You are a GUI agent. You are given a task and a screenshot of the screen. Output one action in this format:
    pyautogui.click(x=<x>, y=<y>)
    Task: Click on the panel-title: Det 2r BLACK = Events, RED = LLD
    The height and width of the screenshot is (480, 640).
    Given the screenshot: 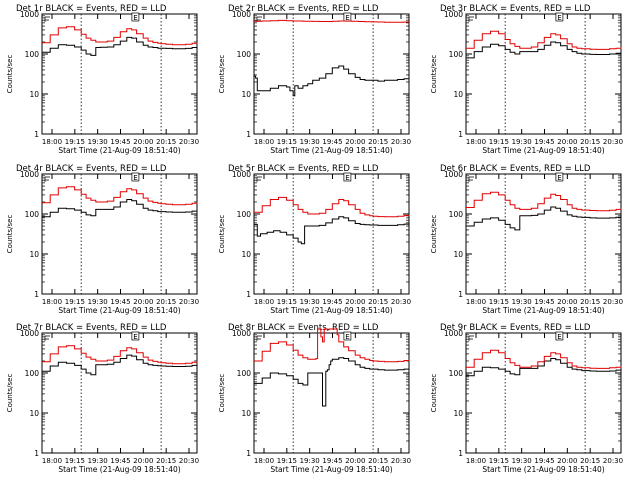 What is the action you would take?
    pyautogui.click(x=303, y=9)
    